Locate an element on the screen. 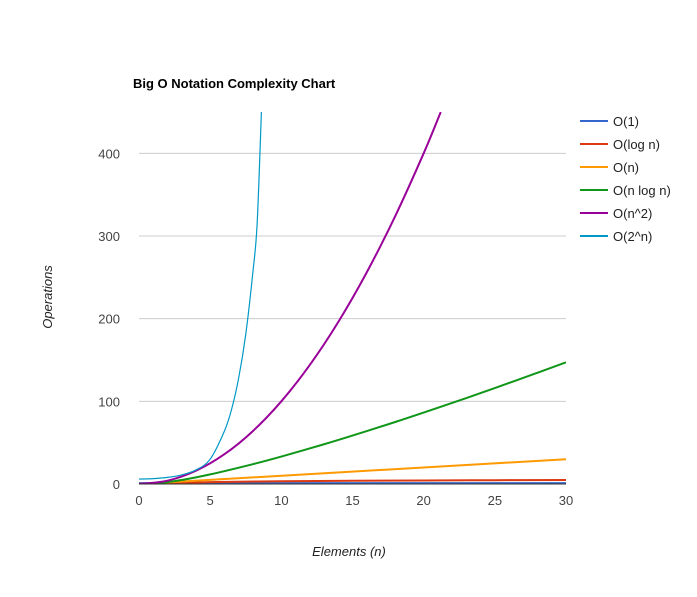  y-axis-label: Operations is located at coordinates (47, 297).